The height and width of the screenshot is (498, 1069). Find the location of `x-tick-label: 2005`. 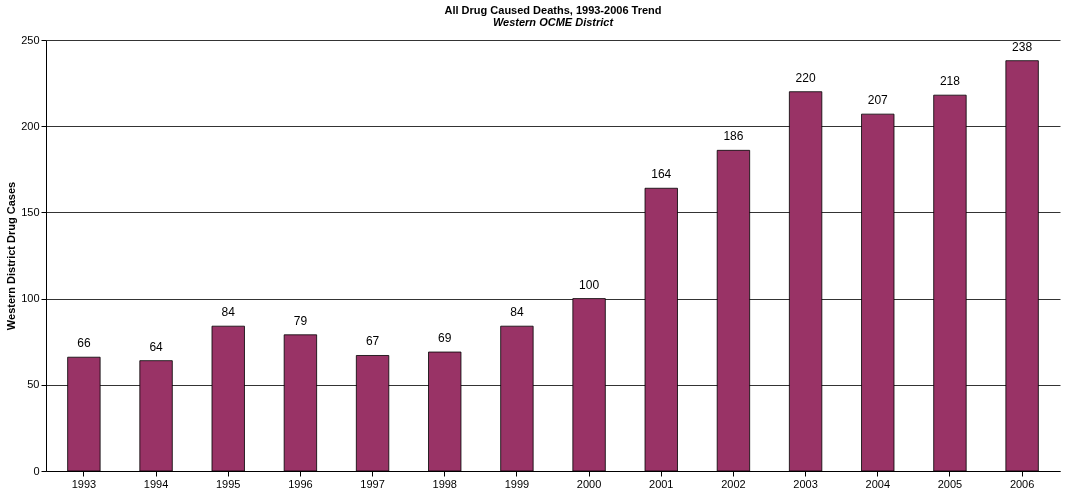

x-tick-label: 2005 is located at coordinates (950, 483).